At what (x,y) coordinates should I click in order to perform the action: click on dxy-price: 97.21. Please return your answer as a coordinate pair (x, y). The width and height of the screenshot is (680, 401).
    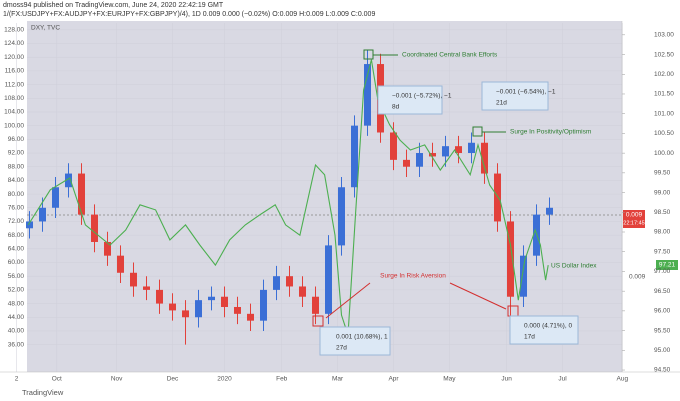
    Looking at the image, I should click on (667, 265).